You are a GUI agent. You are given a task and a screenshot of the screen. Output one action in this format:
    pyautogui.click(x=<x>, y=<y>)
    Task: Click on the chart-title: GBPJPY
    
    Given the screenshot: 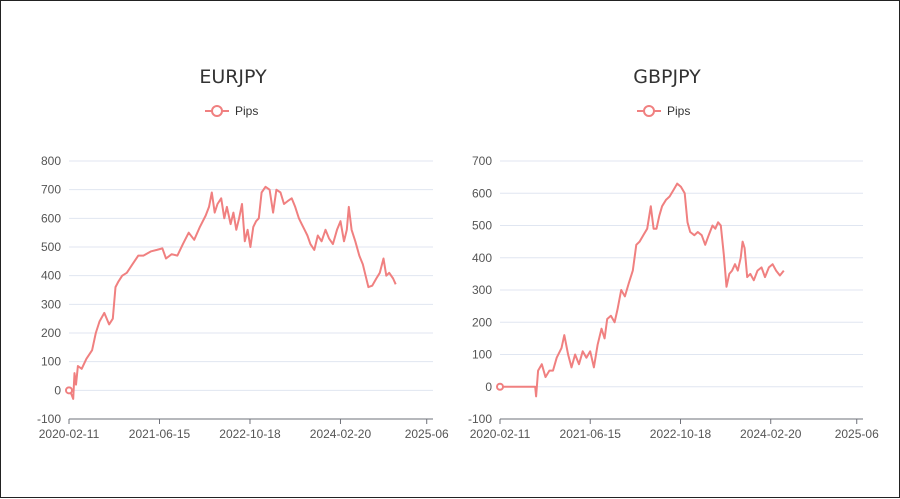 What is the action you would take?
    pyautogui.click(x=667, y=77)
    